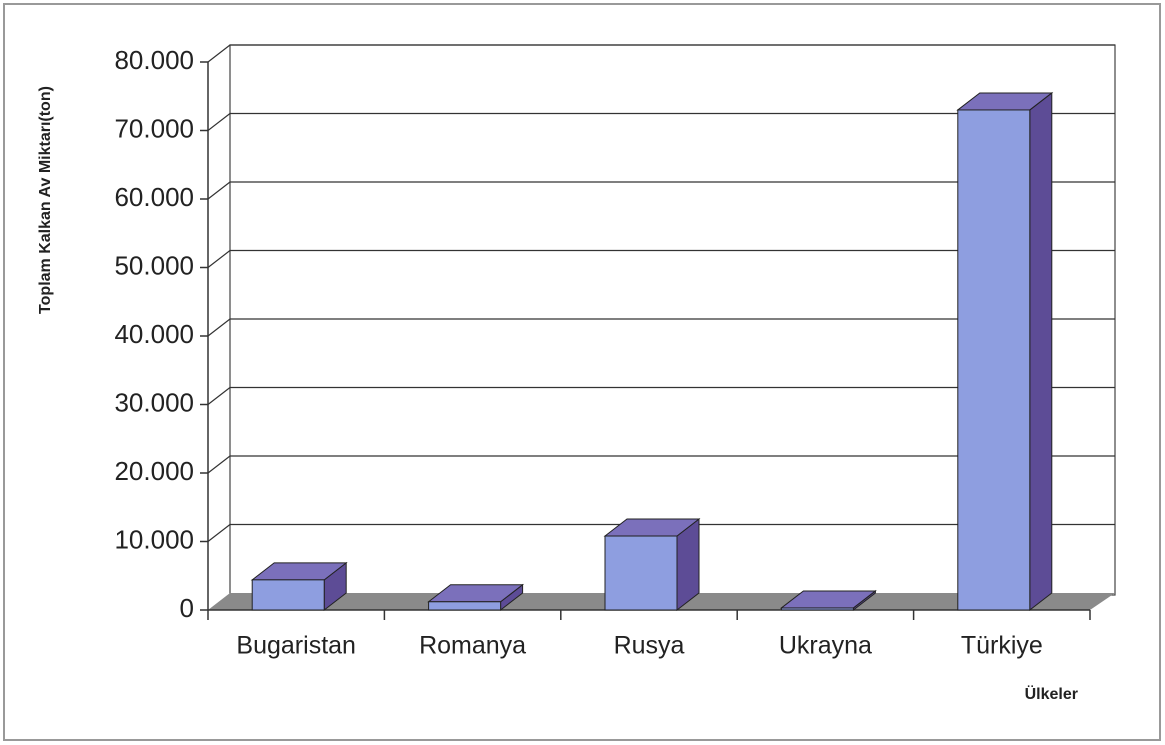  Describe the element at coordinates (154, 60) in the screenshot. I see `y-tick-label: 80.000` at that location.